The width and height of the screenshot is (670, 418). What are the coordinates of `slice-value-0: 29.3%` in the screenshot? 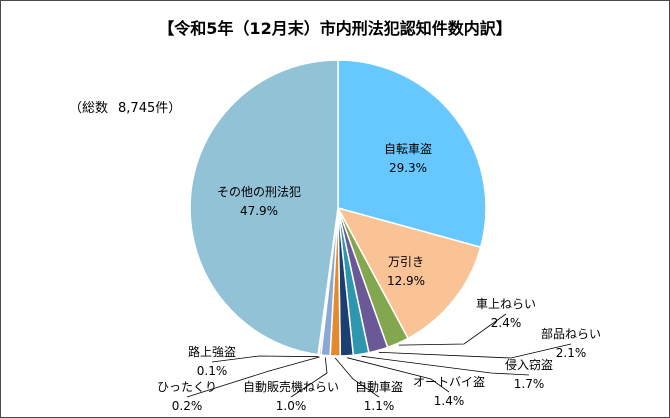 It's located at (408, 168).